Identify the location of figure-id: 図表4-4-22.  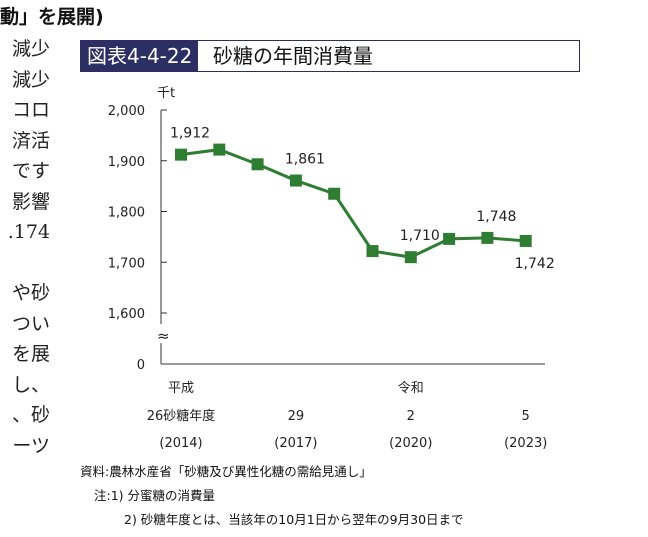
(140, 56).